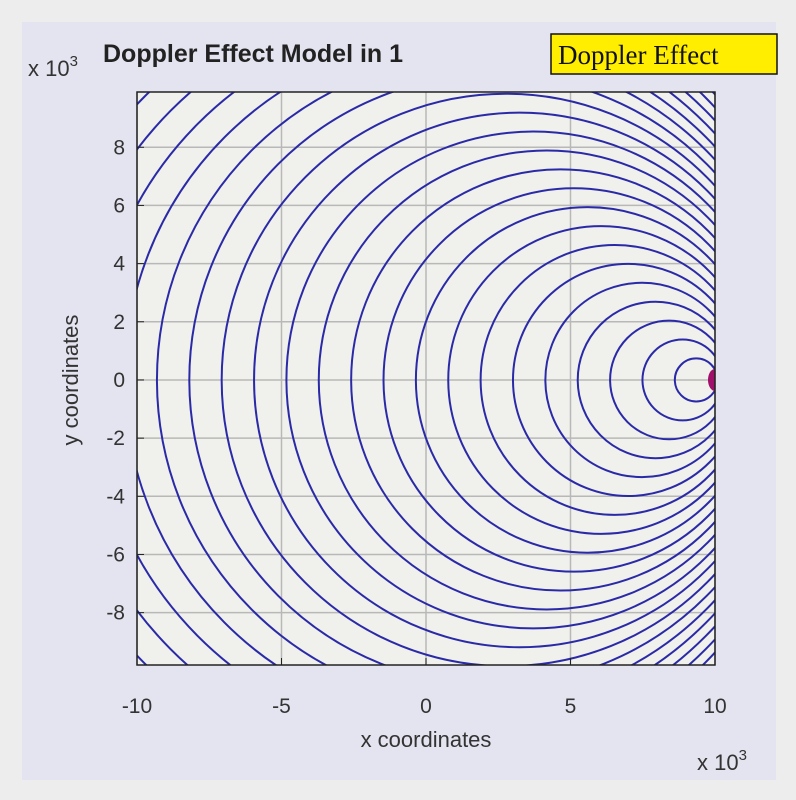  I want to click on x-tick-label: -5, so click(281, 706).